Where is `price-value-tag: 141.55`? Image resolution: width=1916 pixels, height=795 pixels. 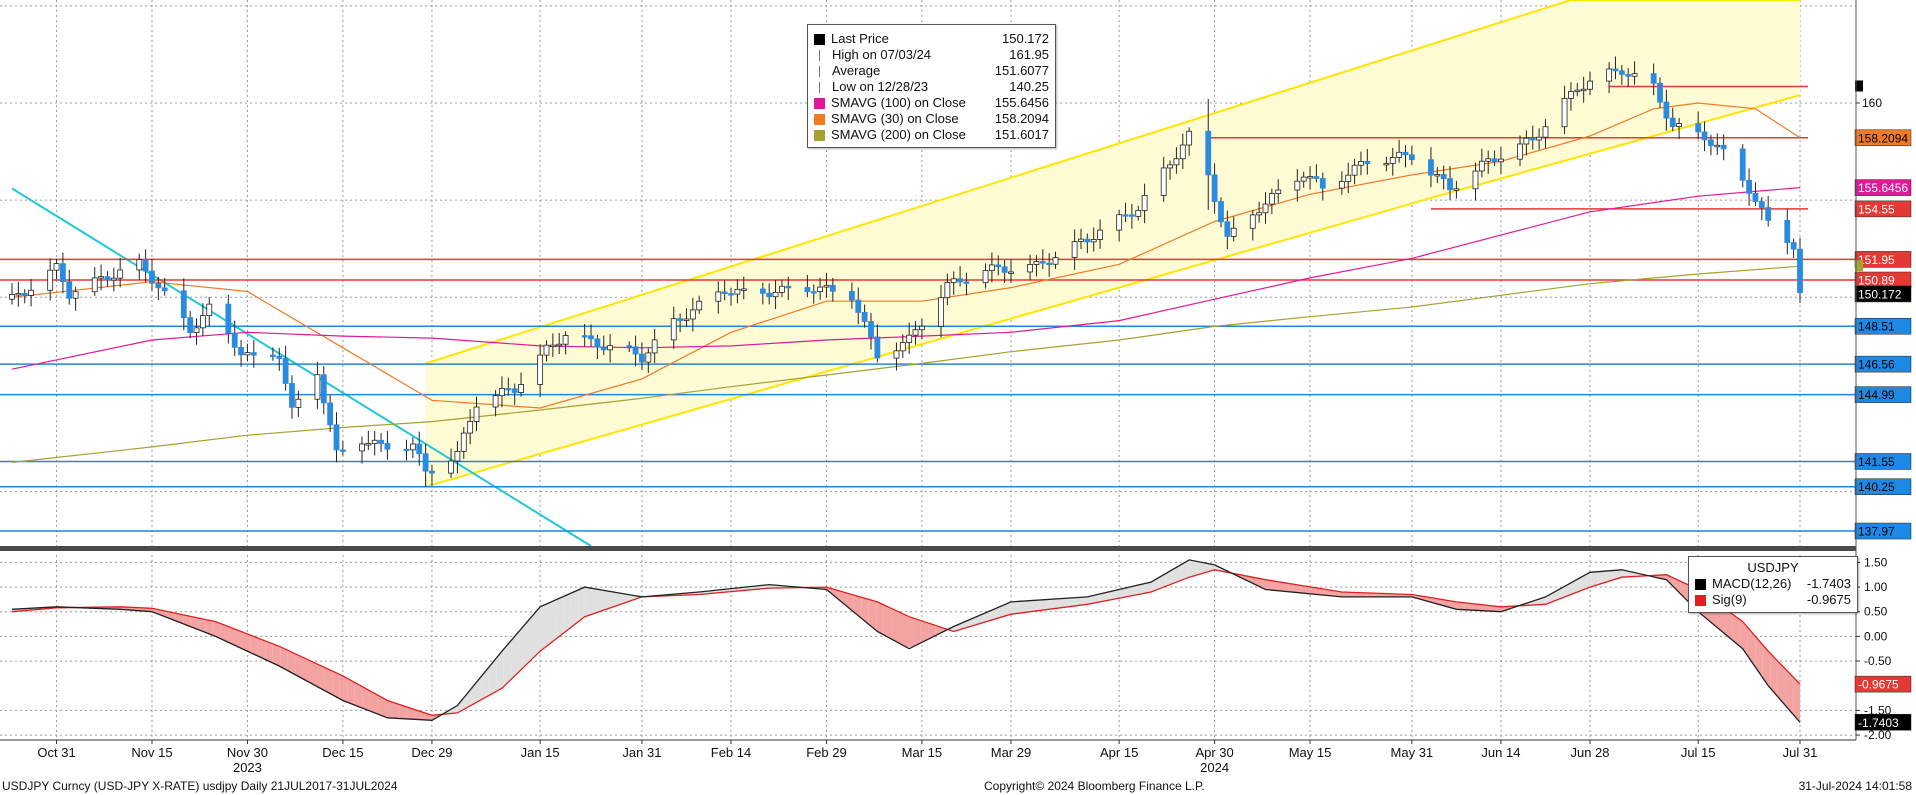 price-value-tag: 141.55 is located at coordinates (1876, 462).